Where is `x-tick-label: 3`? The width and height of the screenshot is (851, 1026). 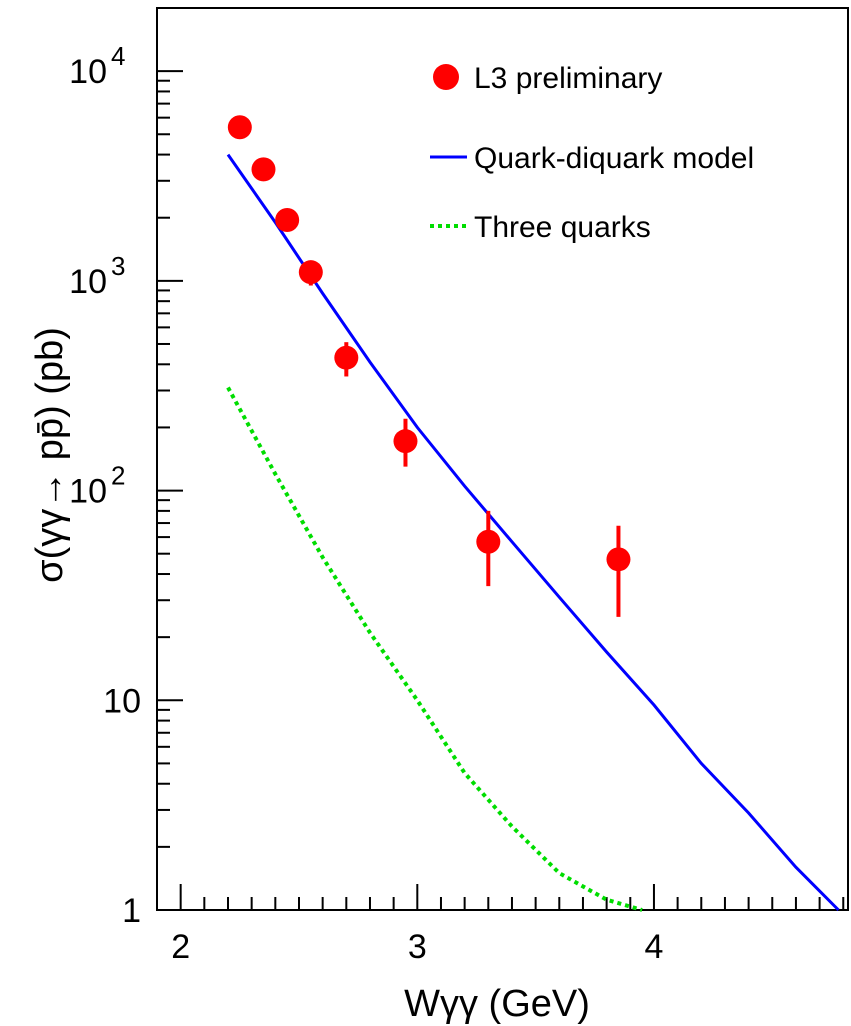
x-tick-label: 3 is located at coordinates (417, 947).